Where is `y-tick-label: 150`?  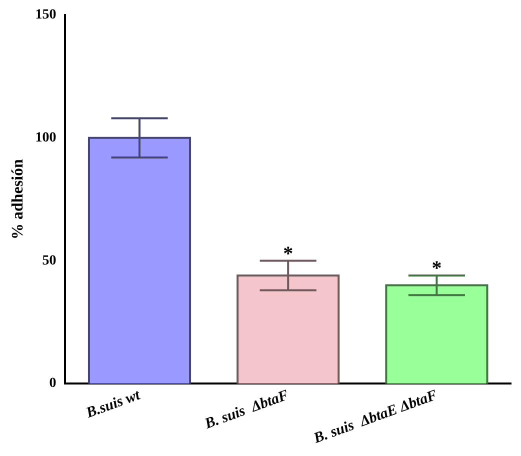
y-tick-label: 150 is located at coordinates (45, 15).